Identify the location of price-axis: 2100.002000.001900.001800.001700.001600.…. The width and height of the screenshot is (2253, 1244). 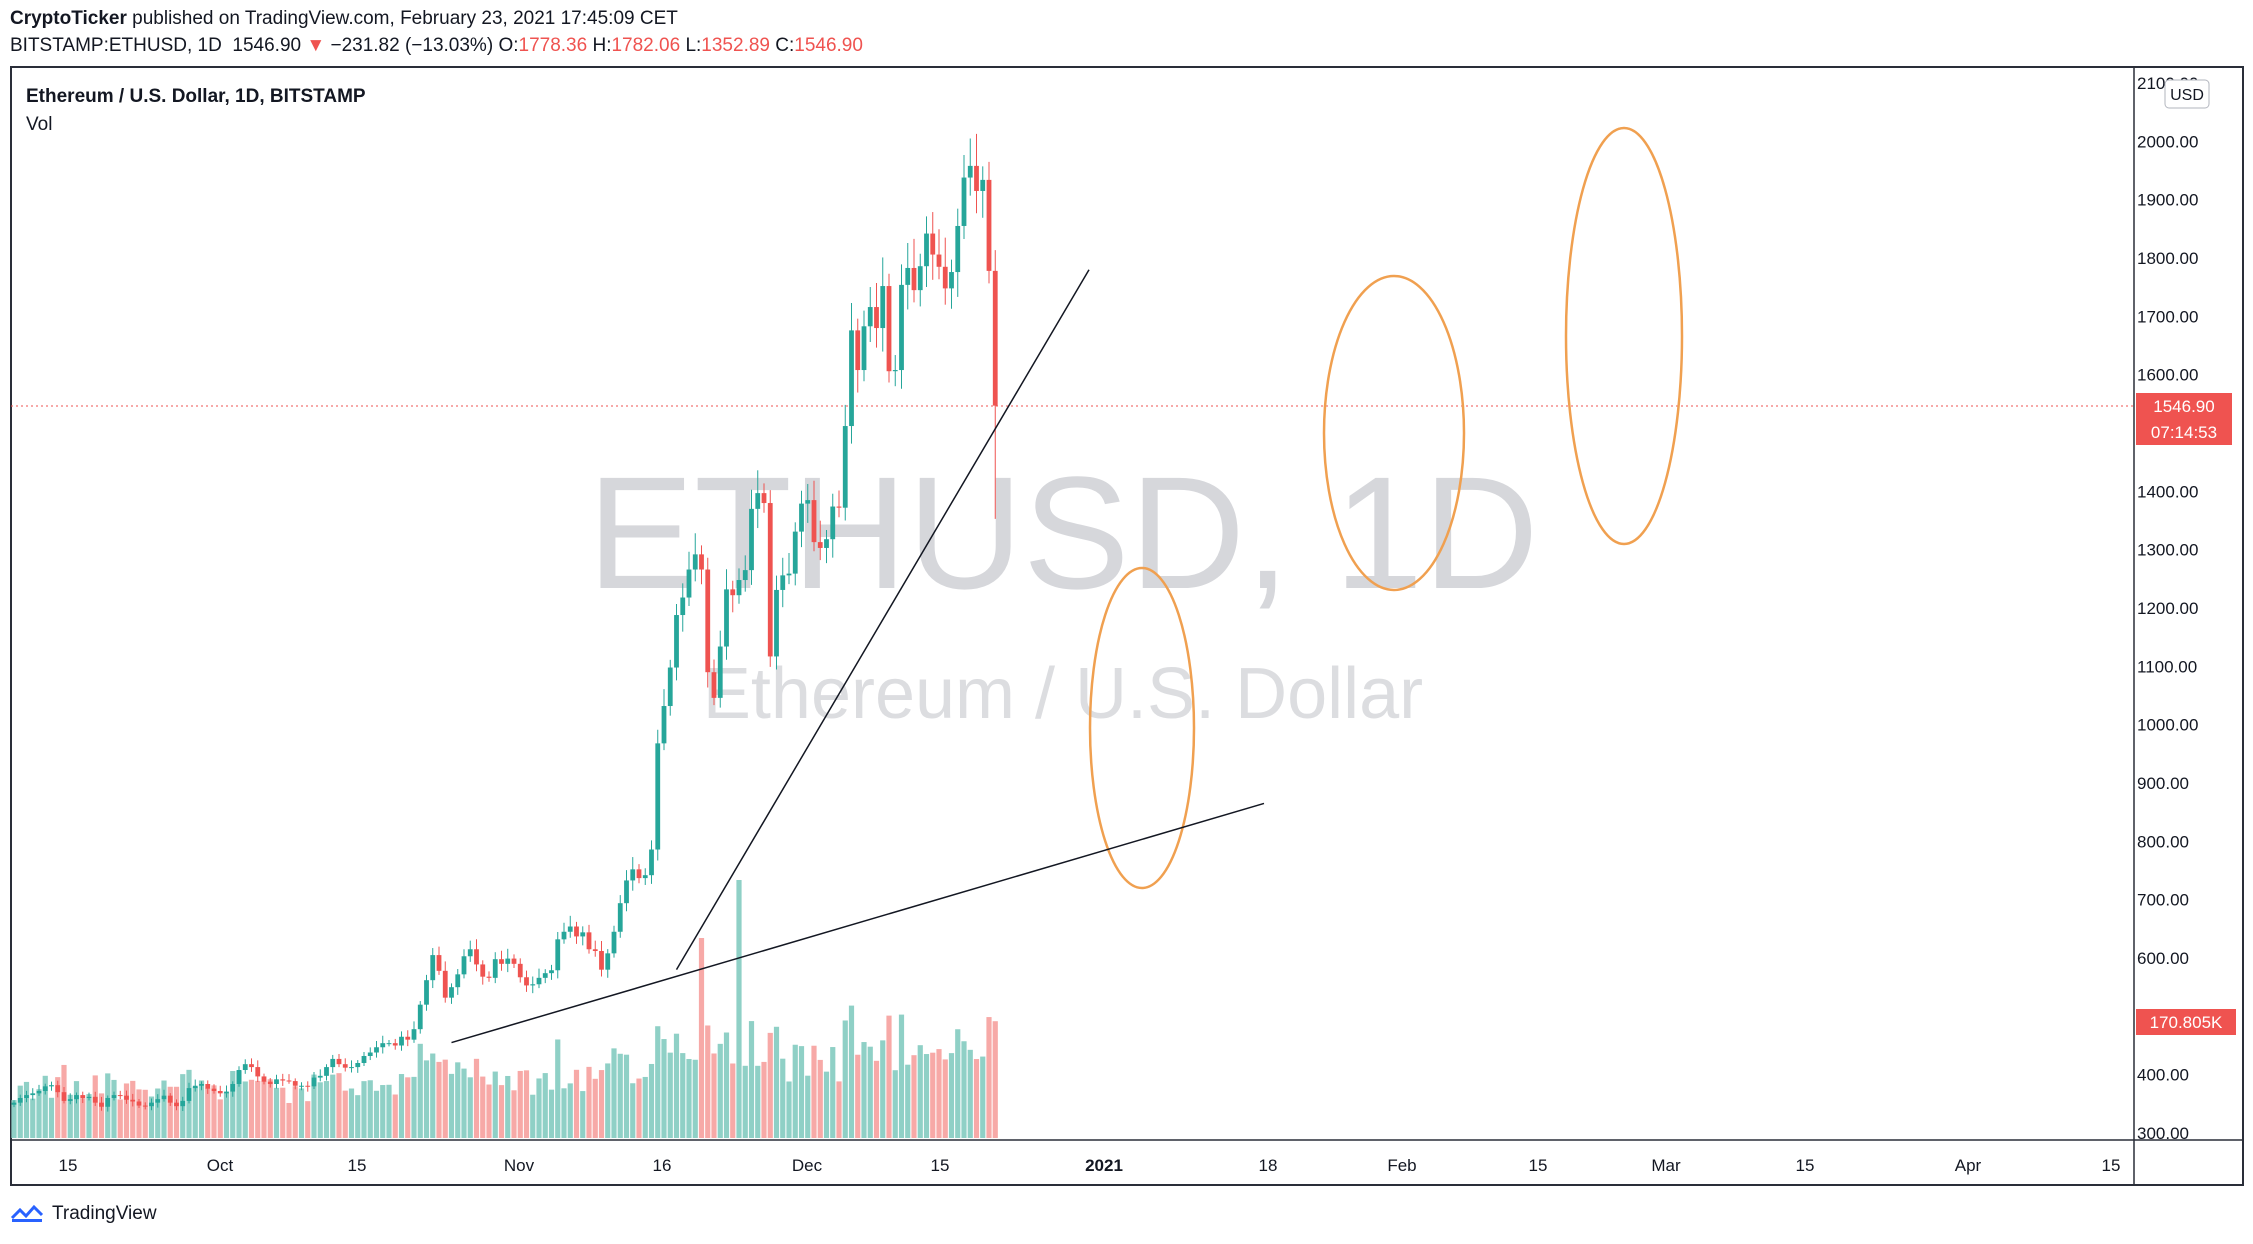
(2167, 608).